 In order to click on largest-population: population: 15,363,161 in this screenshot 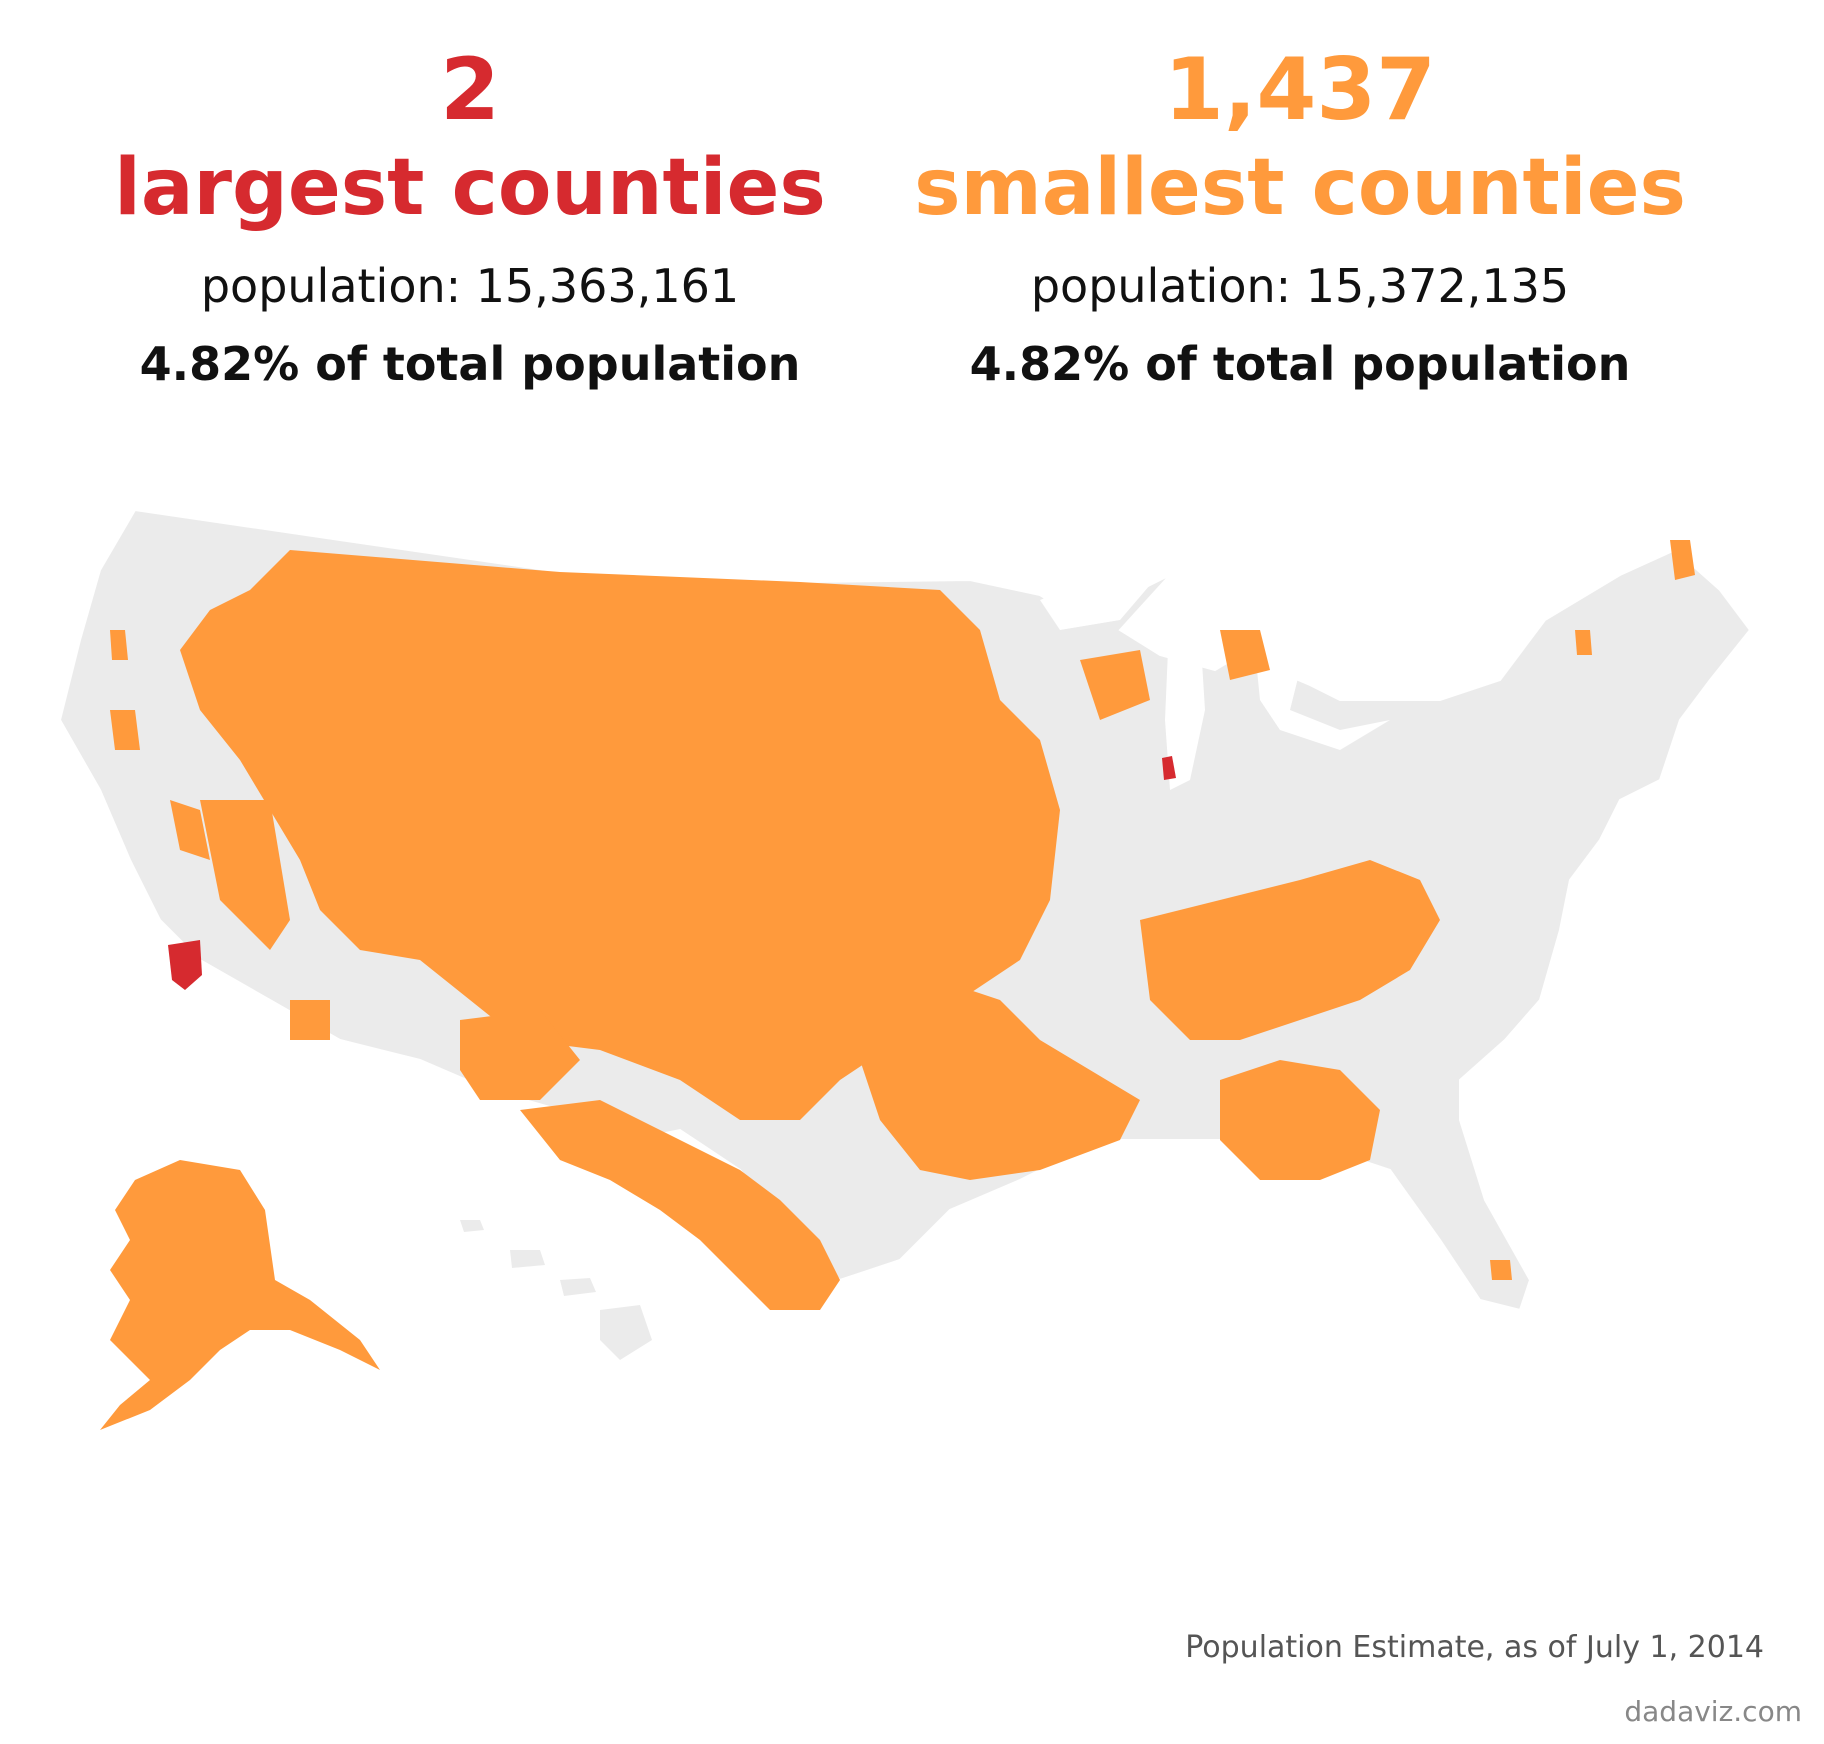, I will do `click(470, 286)`.